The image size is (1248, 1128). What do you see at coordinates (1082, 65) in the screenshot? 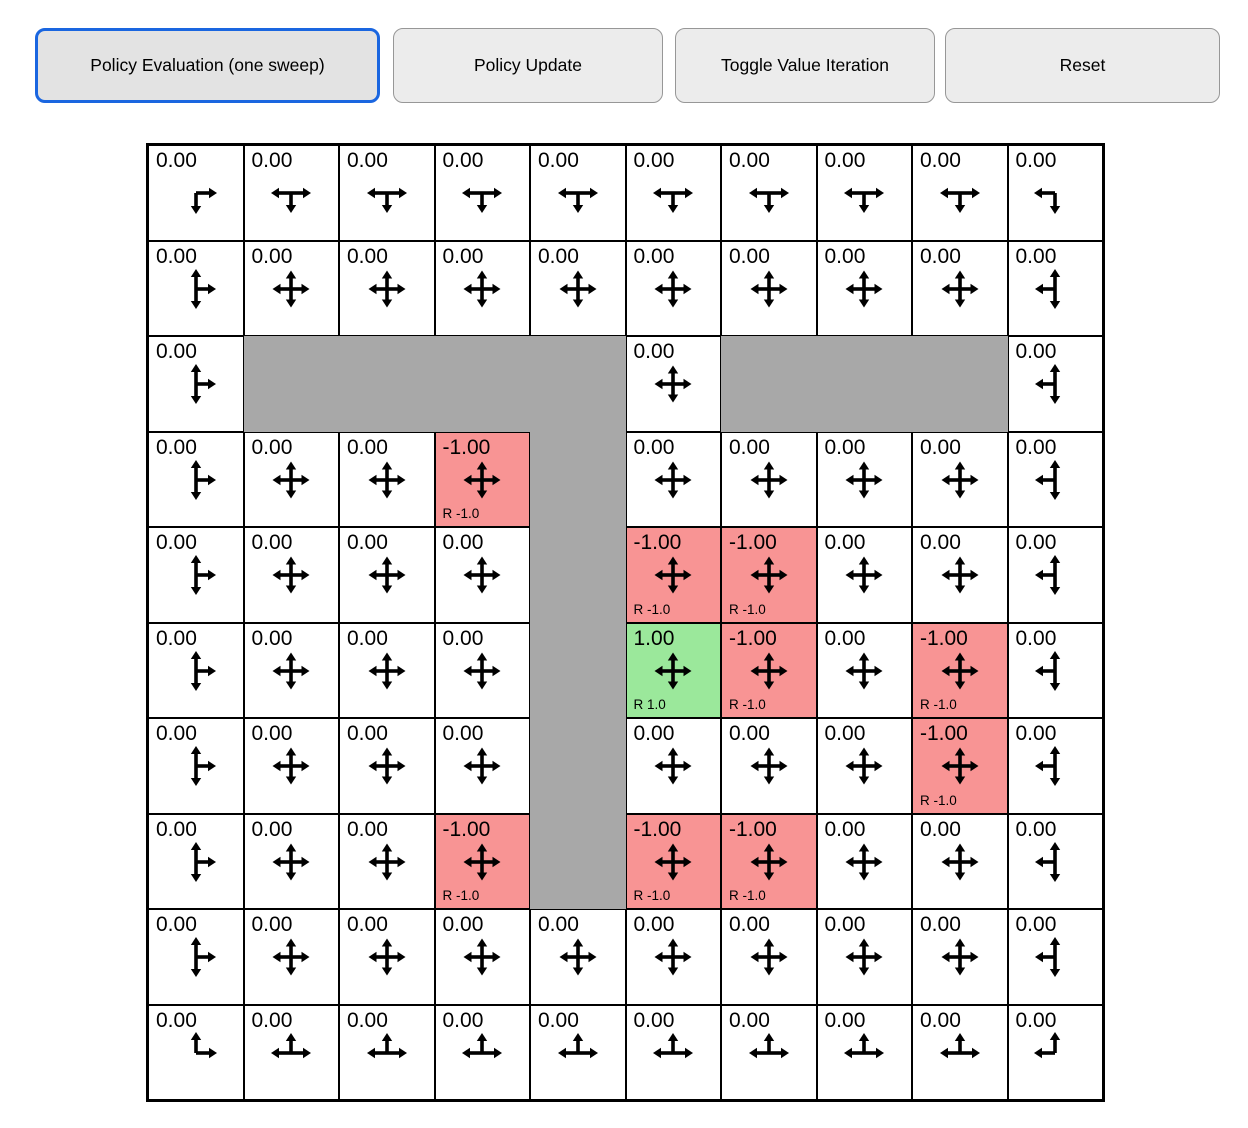
I see `reset-button: Reset` at bounding box center [1082, 65].